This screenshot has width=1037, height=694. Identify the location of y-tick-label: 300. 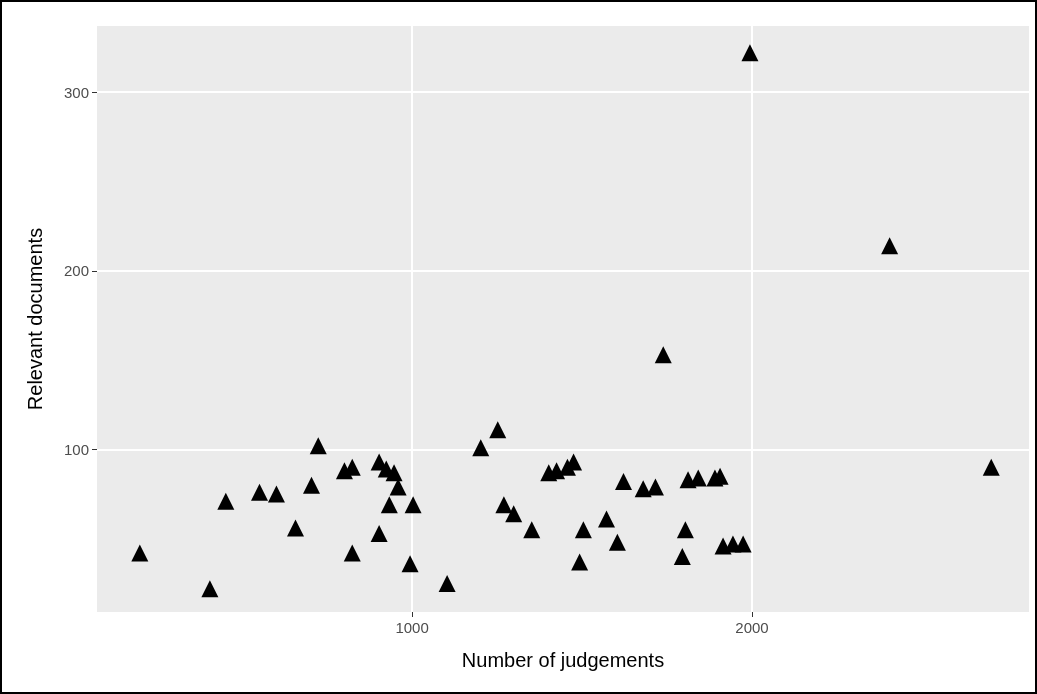
(76, 92).